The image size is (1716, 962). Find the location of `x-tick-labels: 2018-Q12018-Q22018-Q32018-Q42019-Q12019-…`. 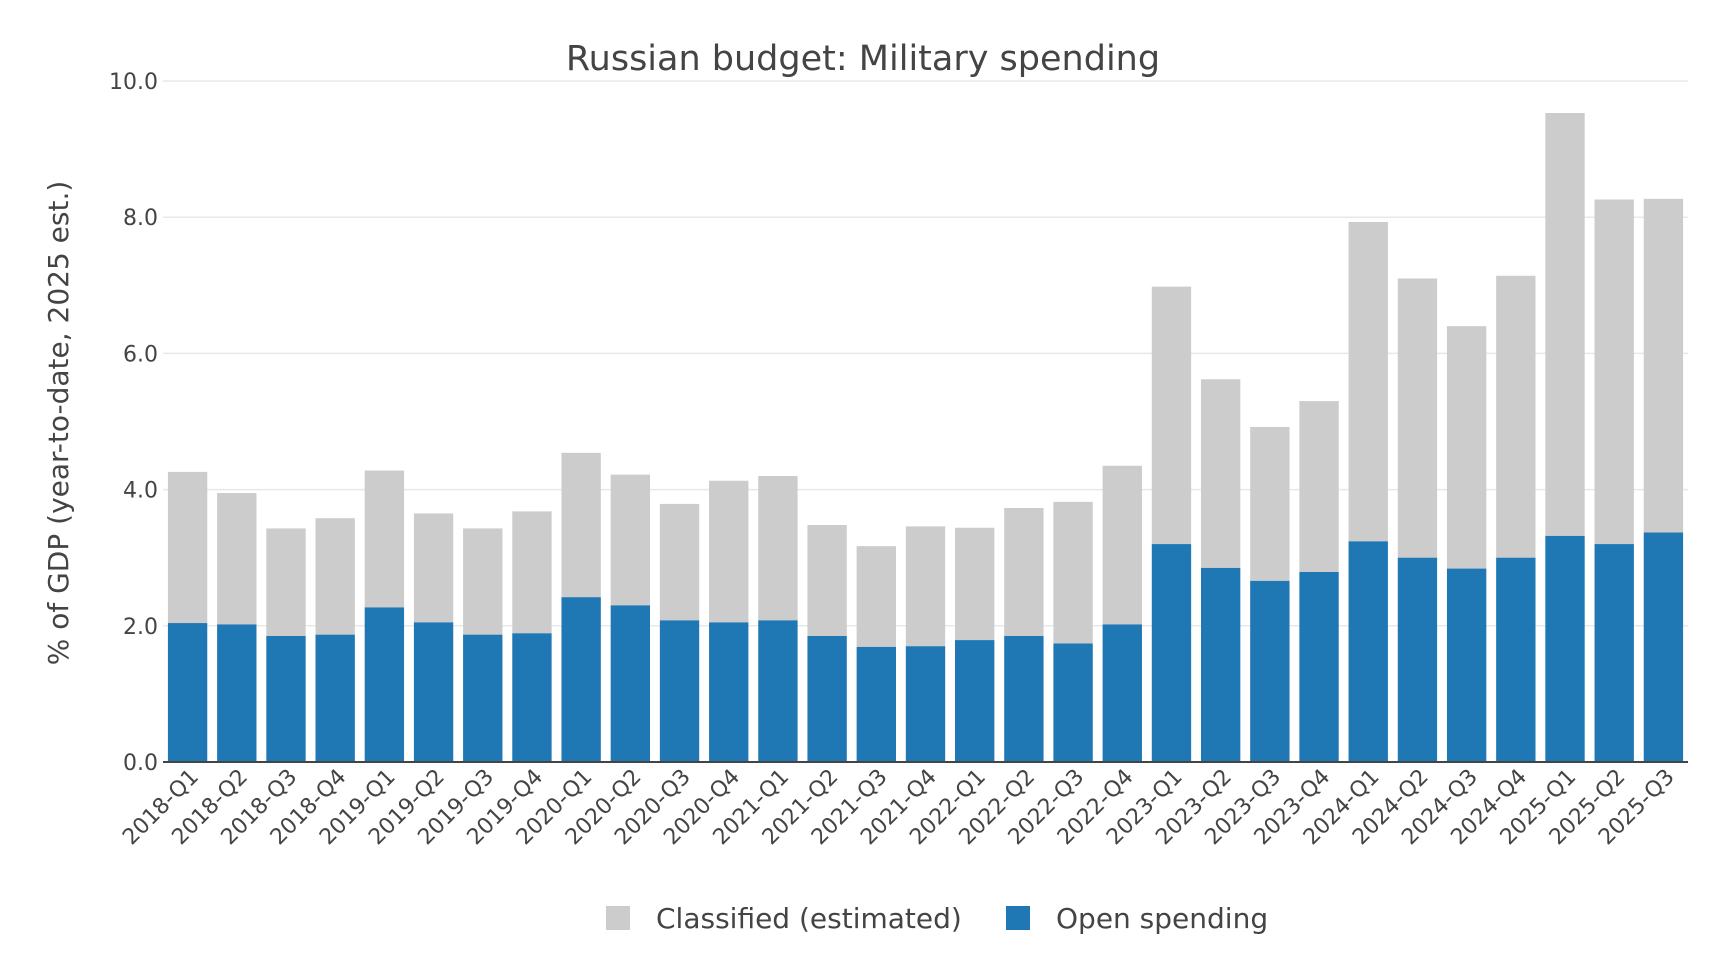

x-tick-labels: 2018-Q12018-Q22018-Q32018-Q42019-Q12019-… is located at coordinates (898, 808).